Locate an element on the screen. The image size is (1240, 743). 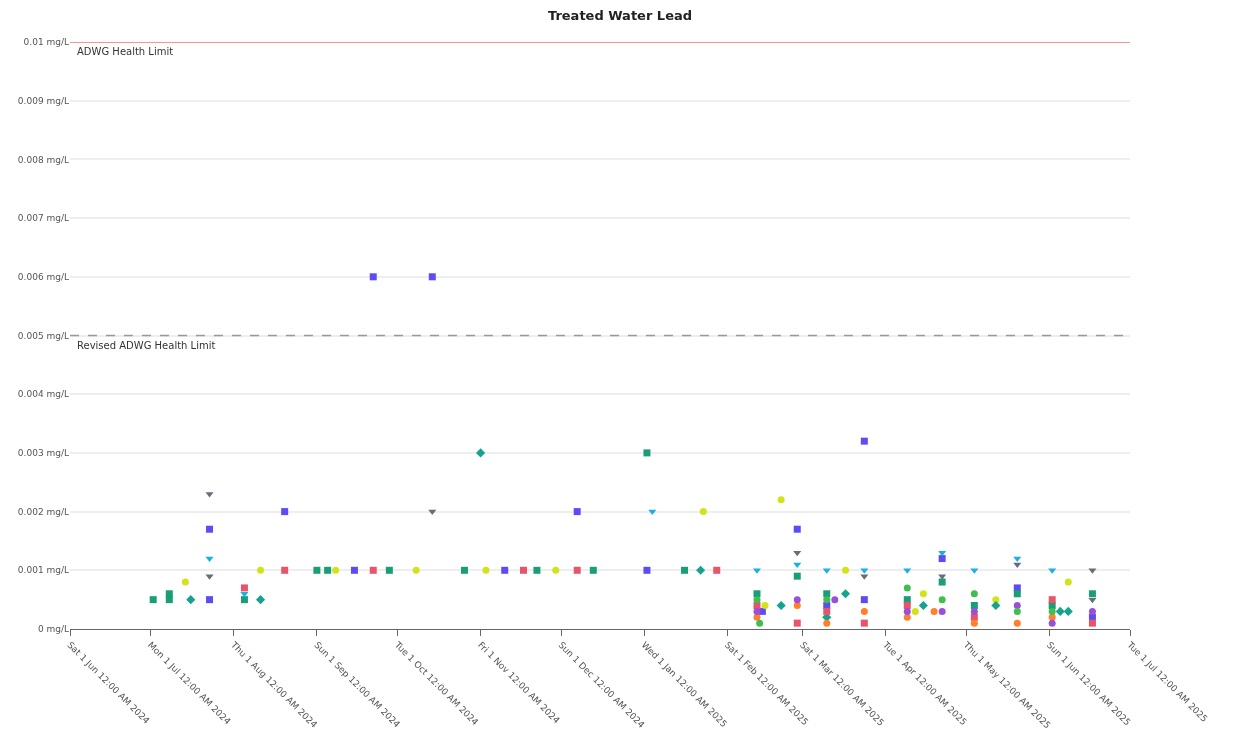
chart-title: Treated Water Lead is located at coordinates (620, 16).